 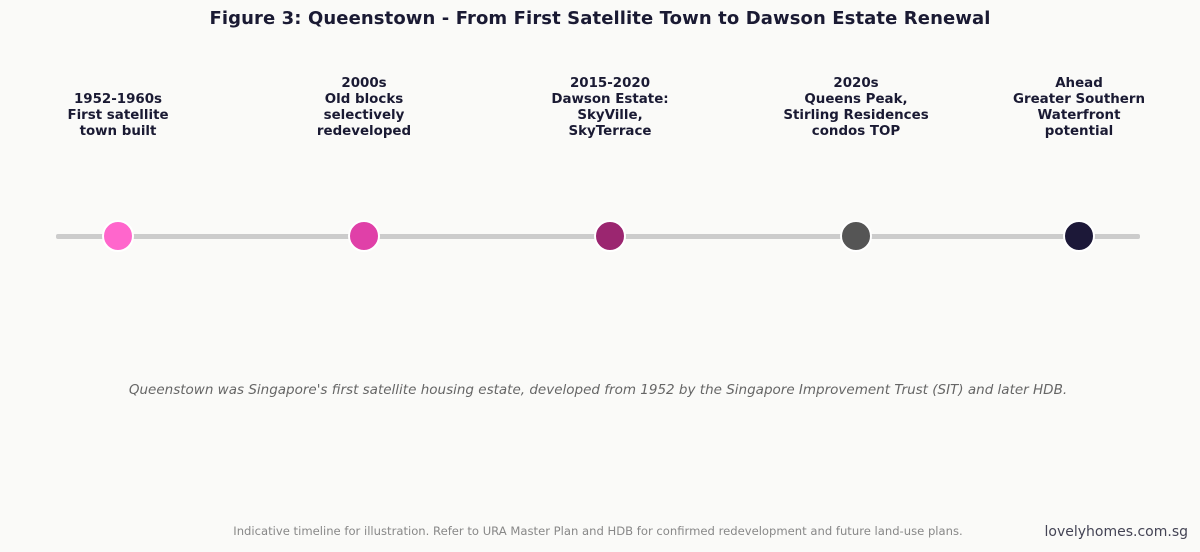 I want to click on milestone-period: Ahead, so click(x=1079, y=83).